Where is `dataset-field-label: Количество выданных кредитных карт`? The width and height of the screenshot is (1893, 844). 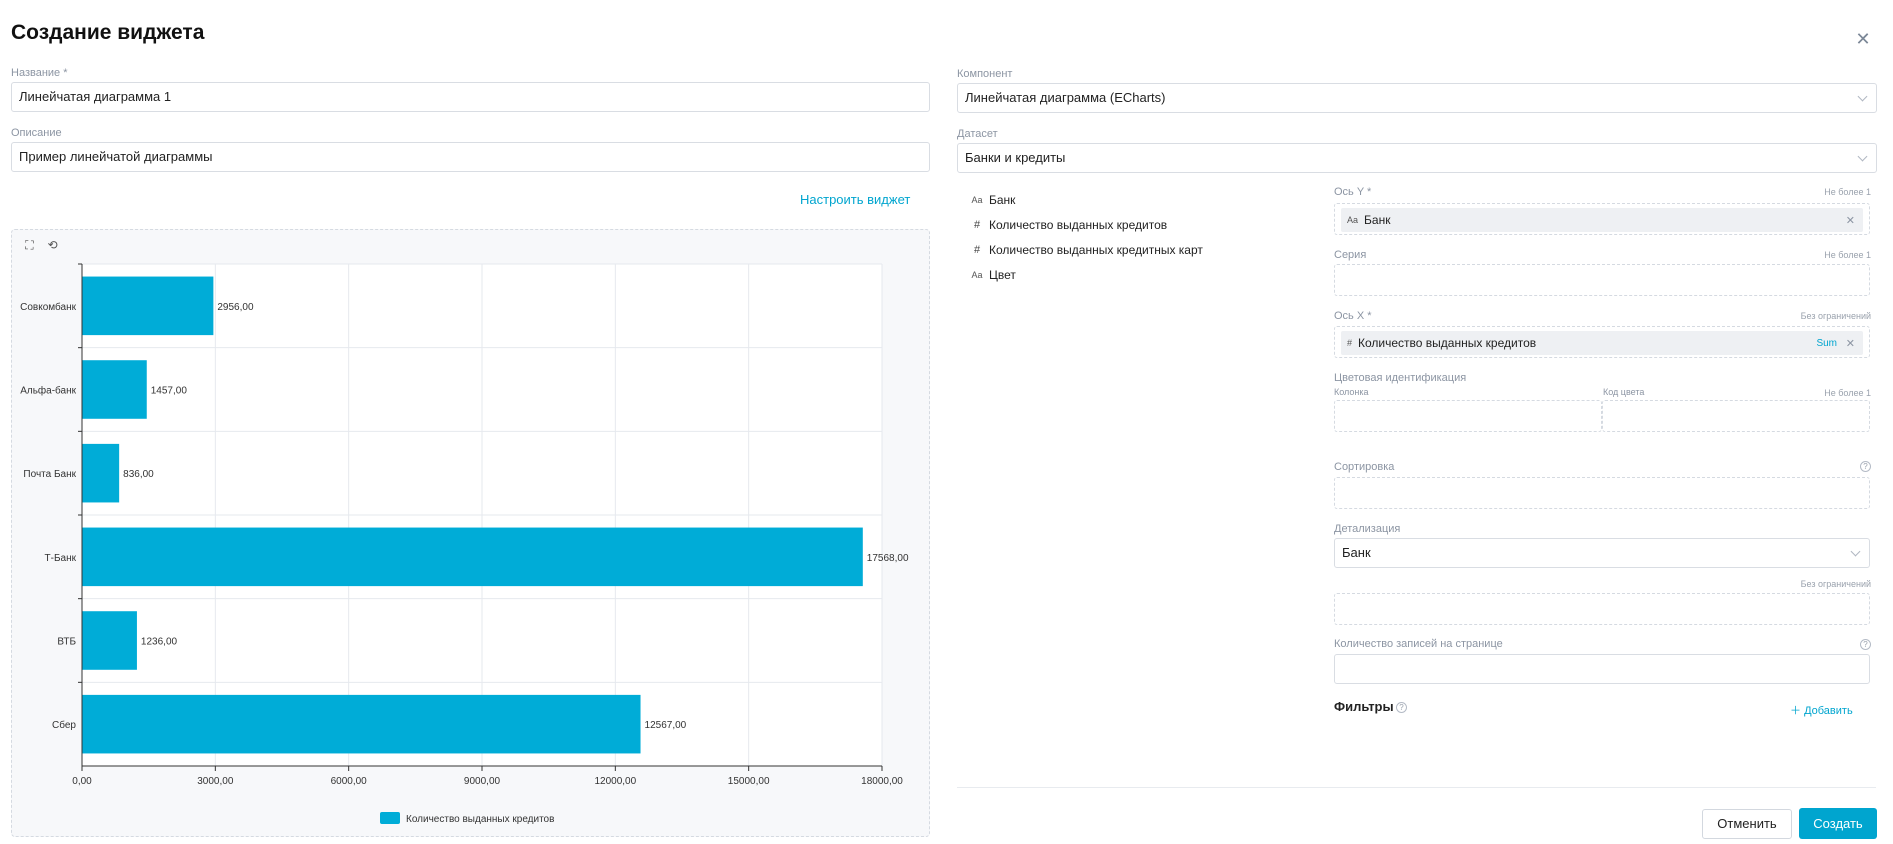 dataset-field-label: Количество выданных кредитных карт is located at coordinates (1096, 250).